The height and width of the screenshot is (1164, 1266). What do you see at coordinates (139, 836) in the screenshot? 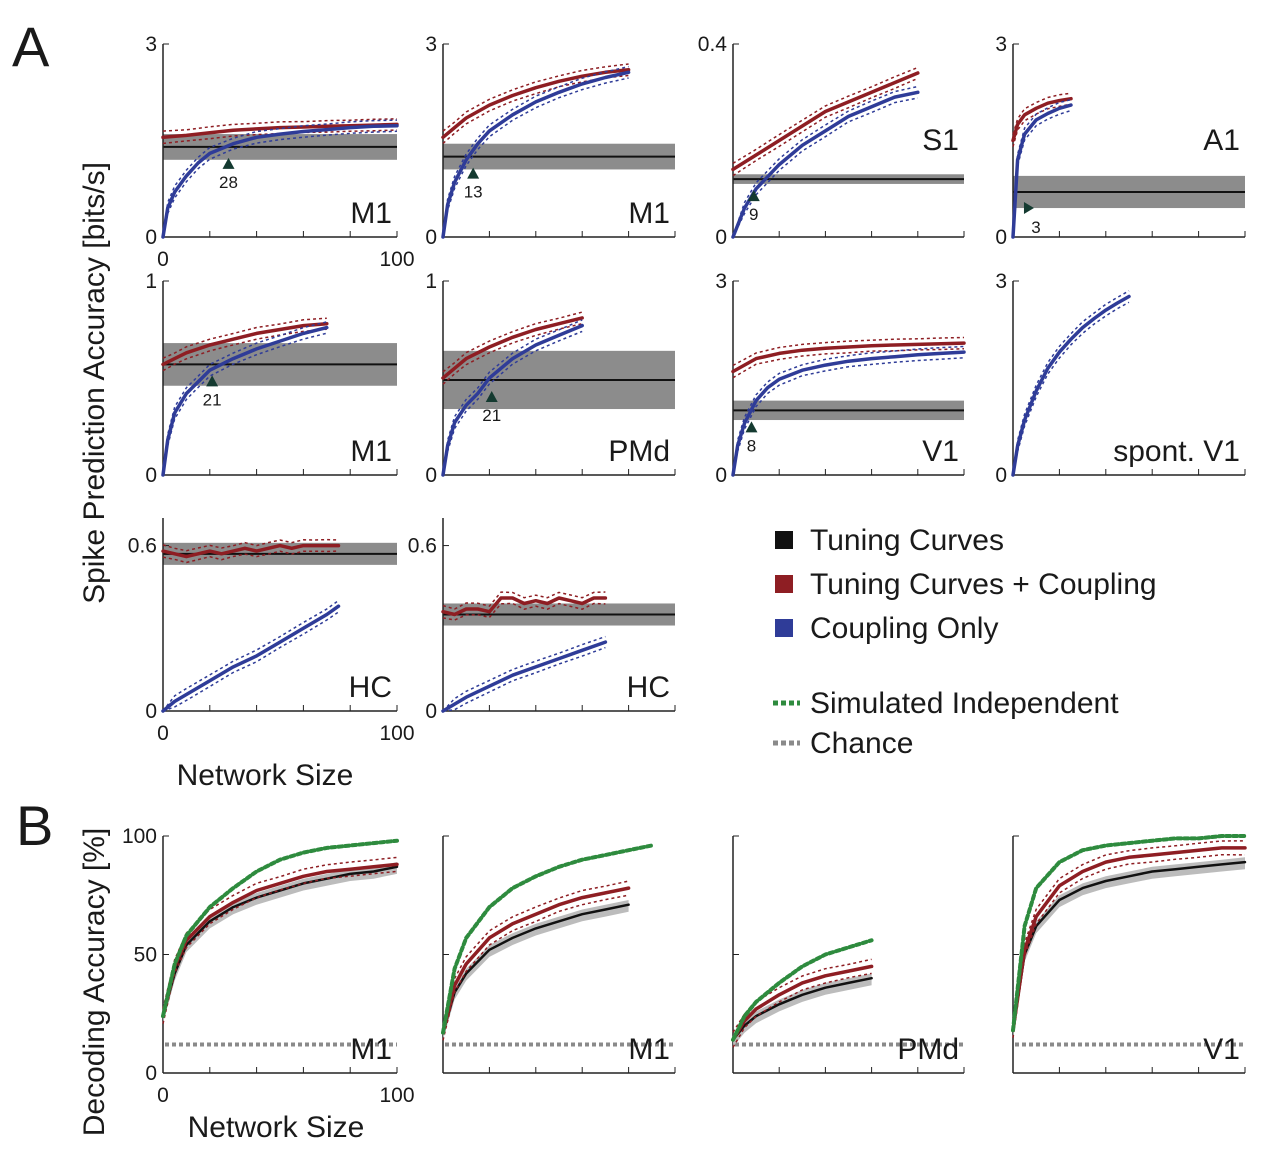
I see `y-tick-label: 100` at bounding box center [139, 836].